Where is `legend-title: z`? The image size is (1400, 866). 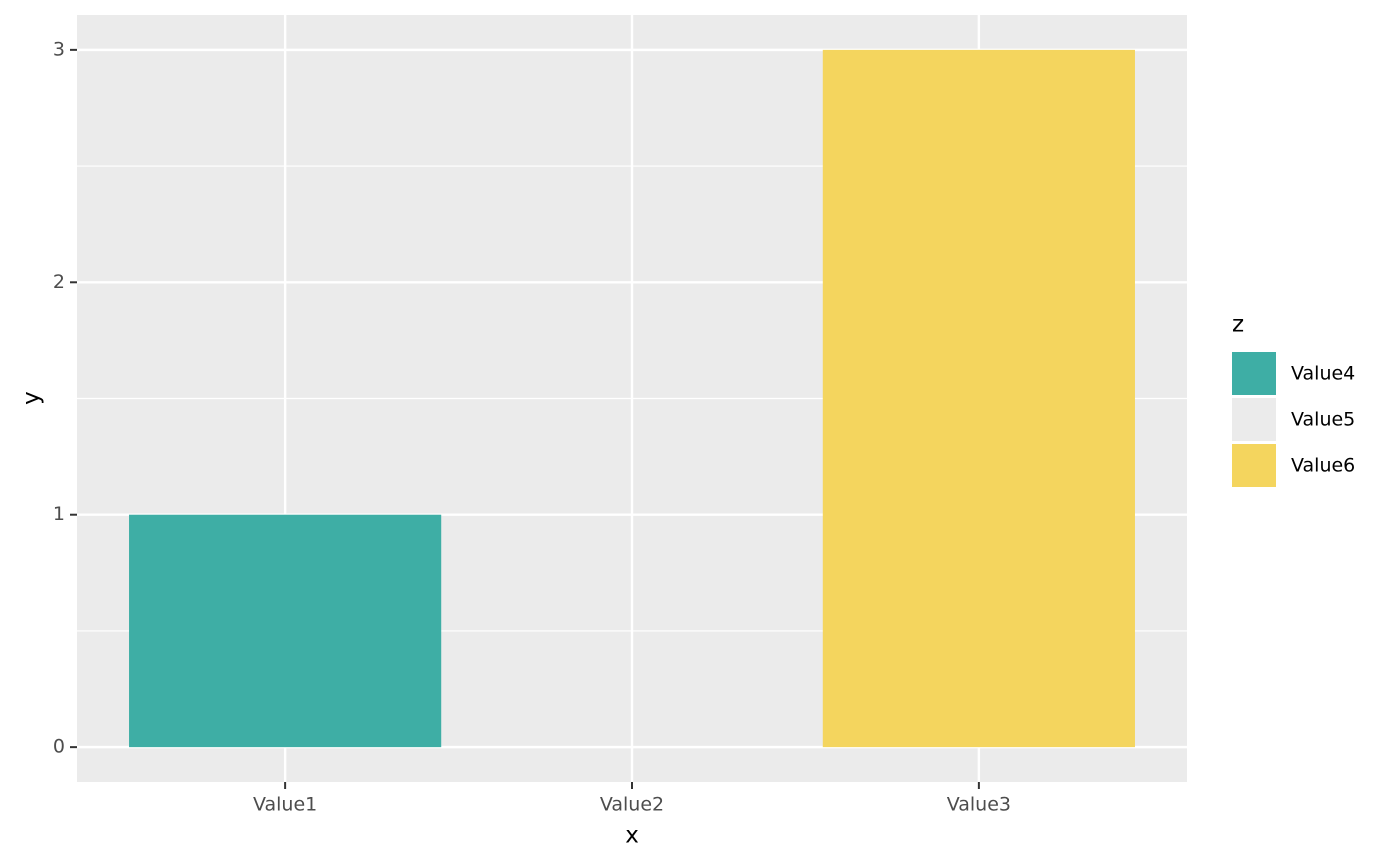 legend-title: z is located at coordinates (1238, 325).